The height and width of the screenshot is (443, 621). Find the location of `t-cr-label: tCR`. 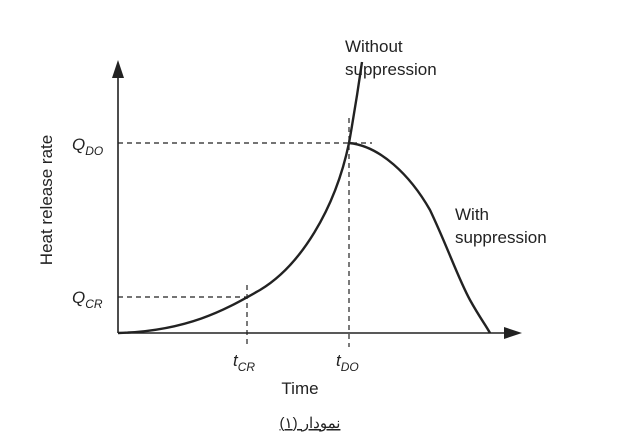

t-cr-label: tCR is located at coordinates (244, 362).